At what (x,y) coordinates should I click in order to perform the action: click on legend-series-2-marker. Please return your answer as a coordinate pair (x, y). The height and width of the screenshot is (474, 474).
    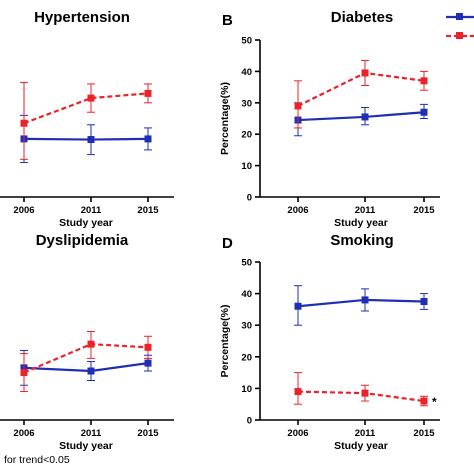
    Looking at the image, I should click on (459, 35).